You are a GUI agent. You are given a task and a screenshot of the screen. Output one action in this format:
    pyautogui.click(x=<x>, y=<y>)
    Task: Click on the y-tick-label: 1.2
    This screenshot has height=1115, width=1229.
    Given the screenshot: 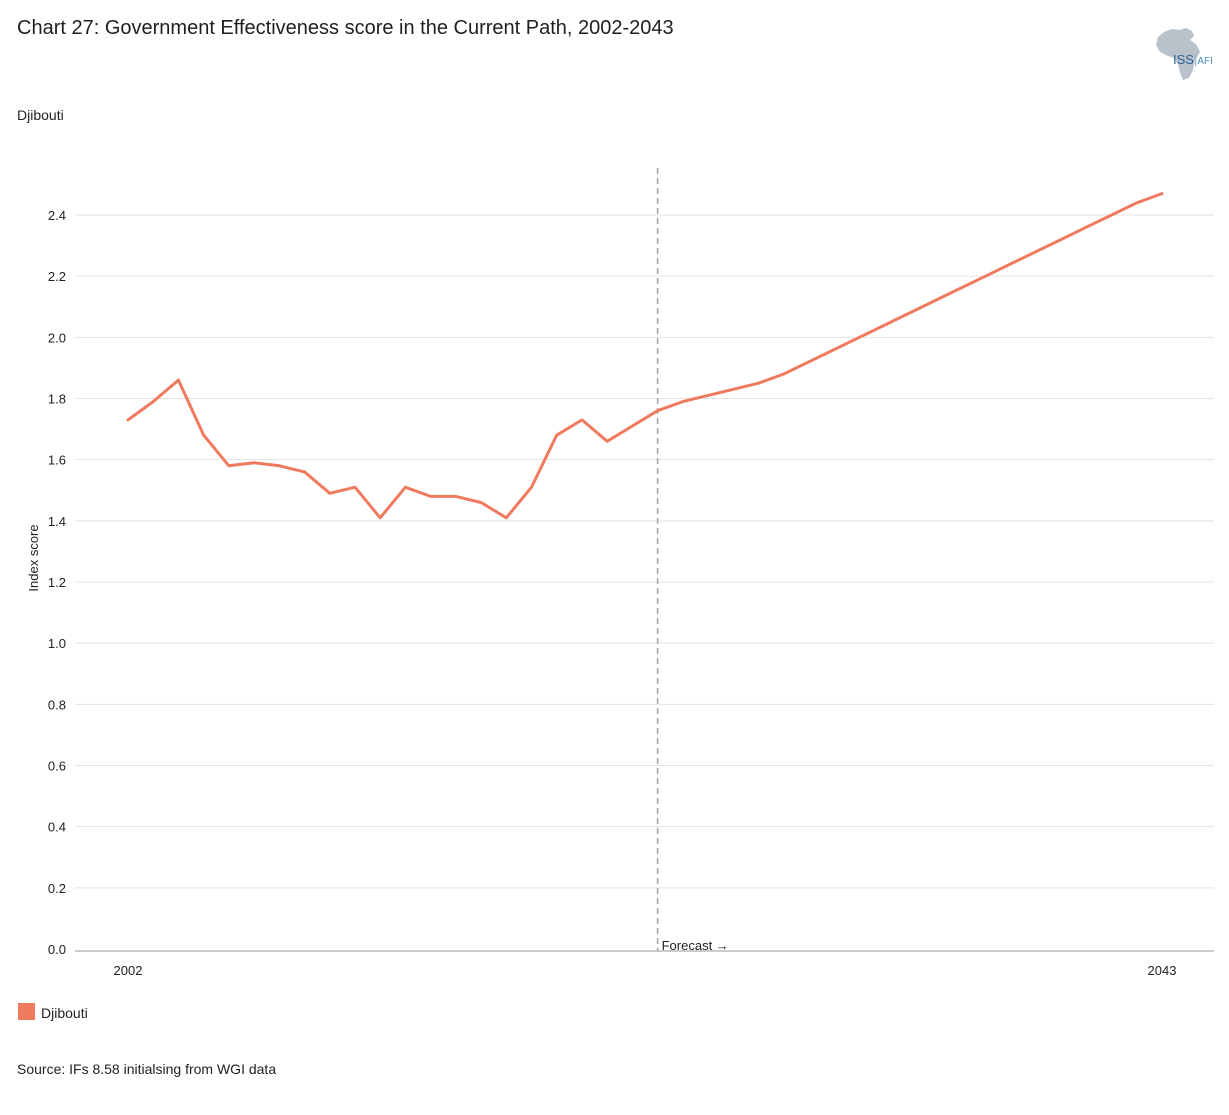 What is the action you would take?
    pyautogui.click(x=57, y=582)
    